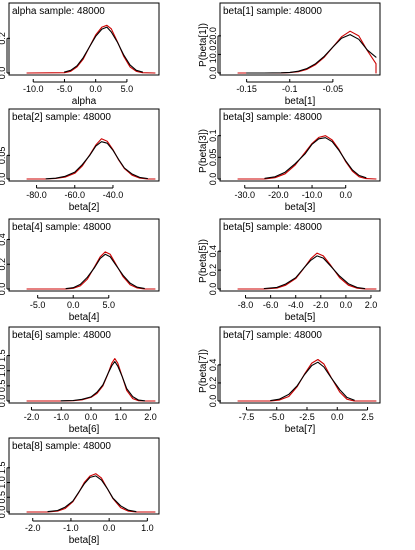 The height and width of the screenshot is (550, 415). What do you see at coordinates (367, 417) in the screenshot?
I see `x-tick-label: 2.5` at bounding box center [367, 417].